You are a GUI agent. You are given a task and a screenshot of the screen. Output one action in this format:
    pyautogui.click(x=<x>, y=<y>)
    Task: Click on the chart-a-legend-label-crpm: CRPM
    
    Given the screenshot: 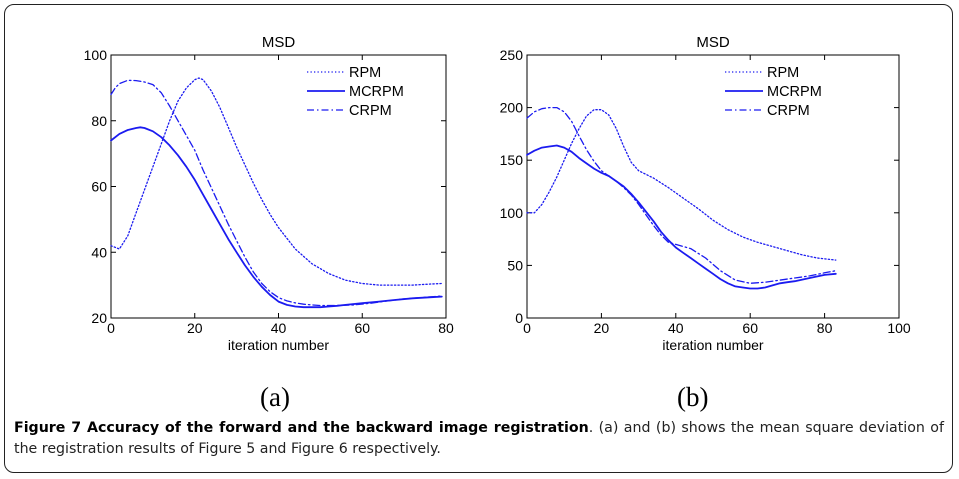 What is the action you would take?
    pyautogui.click(x=370, y=111)
    